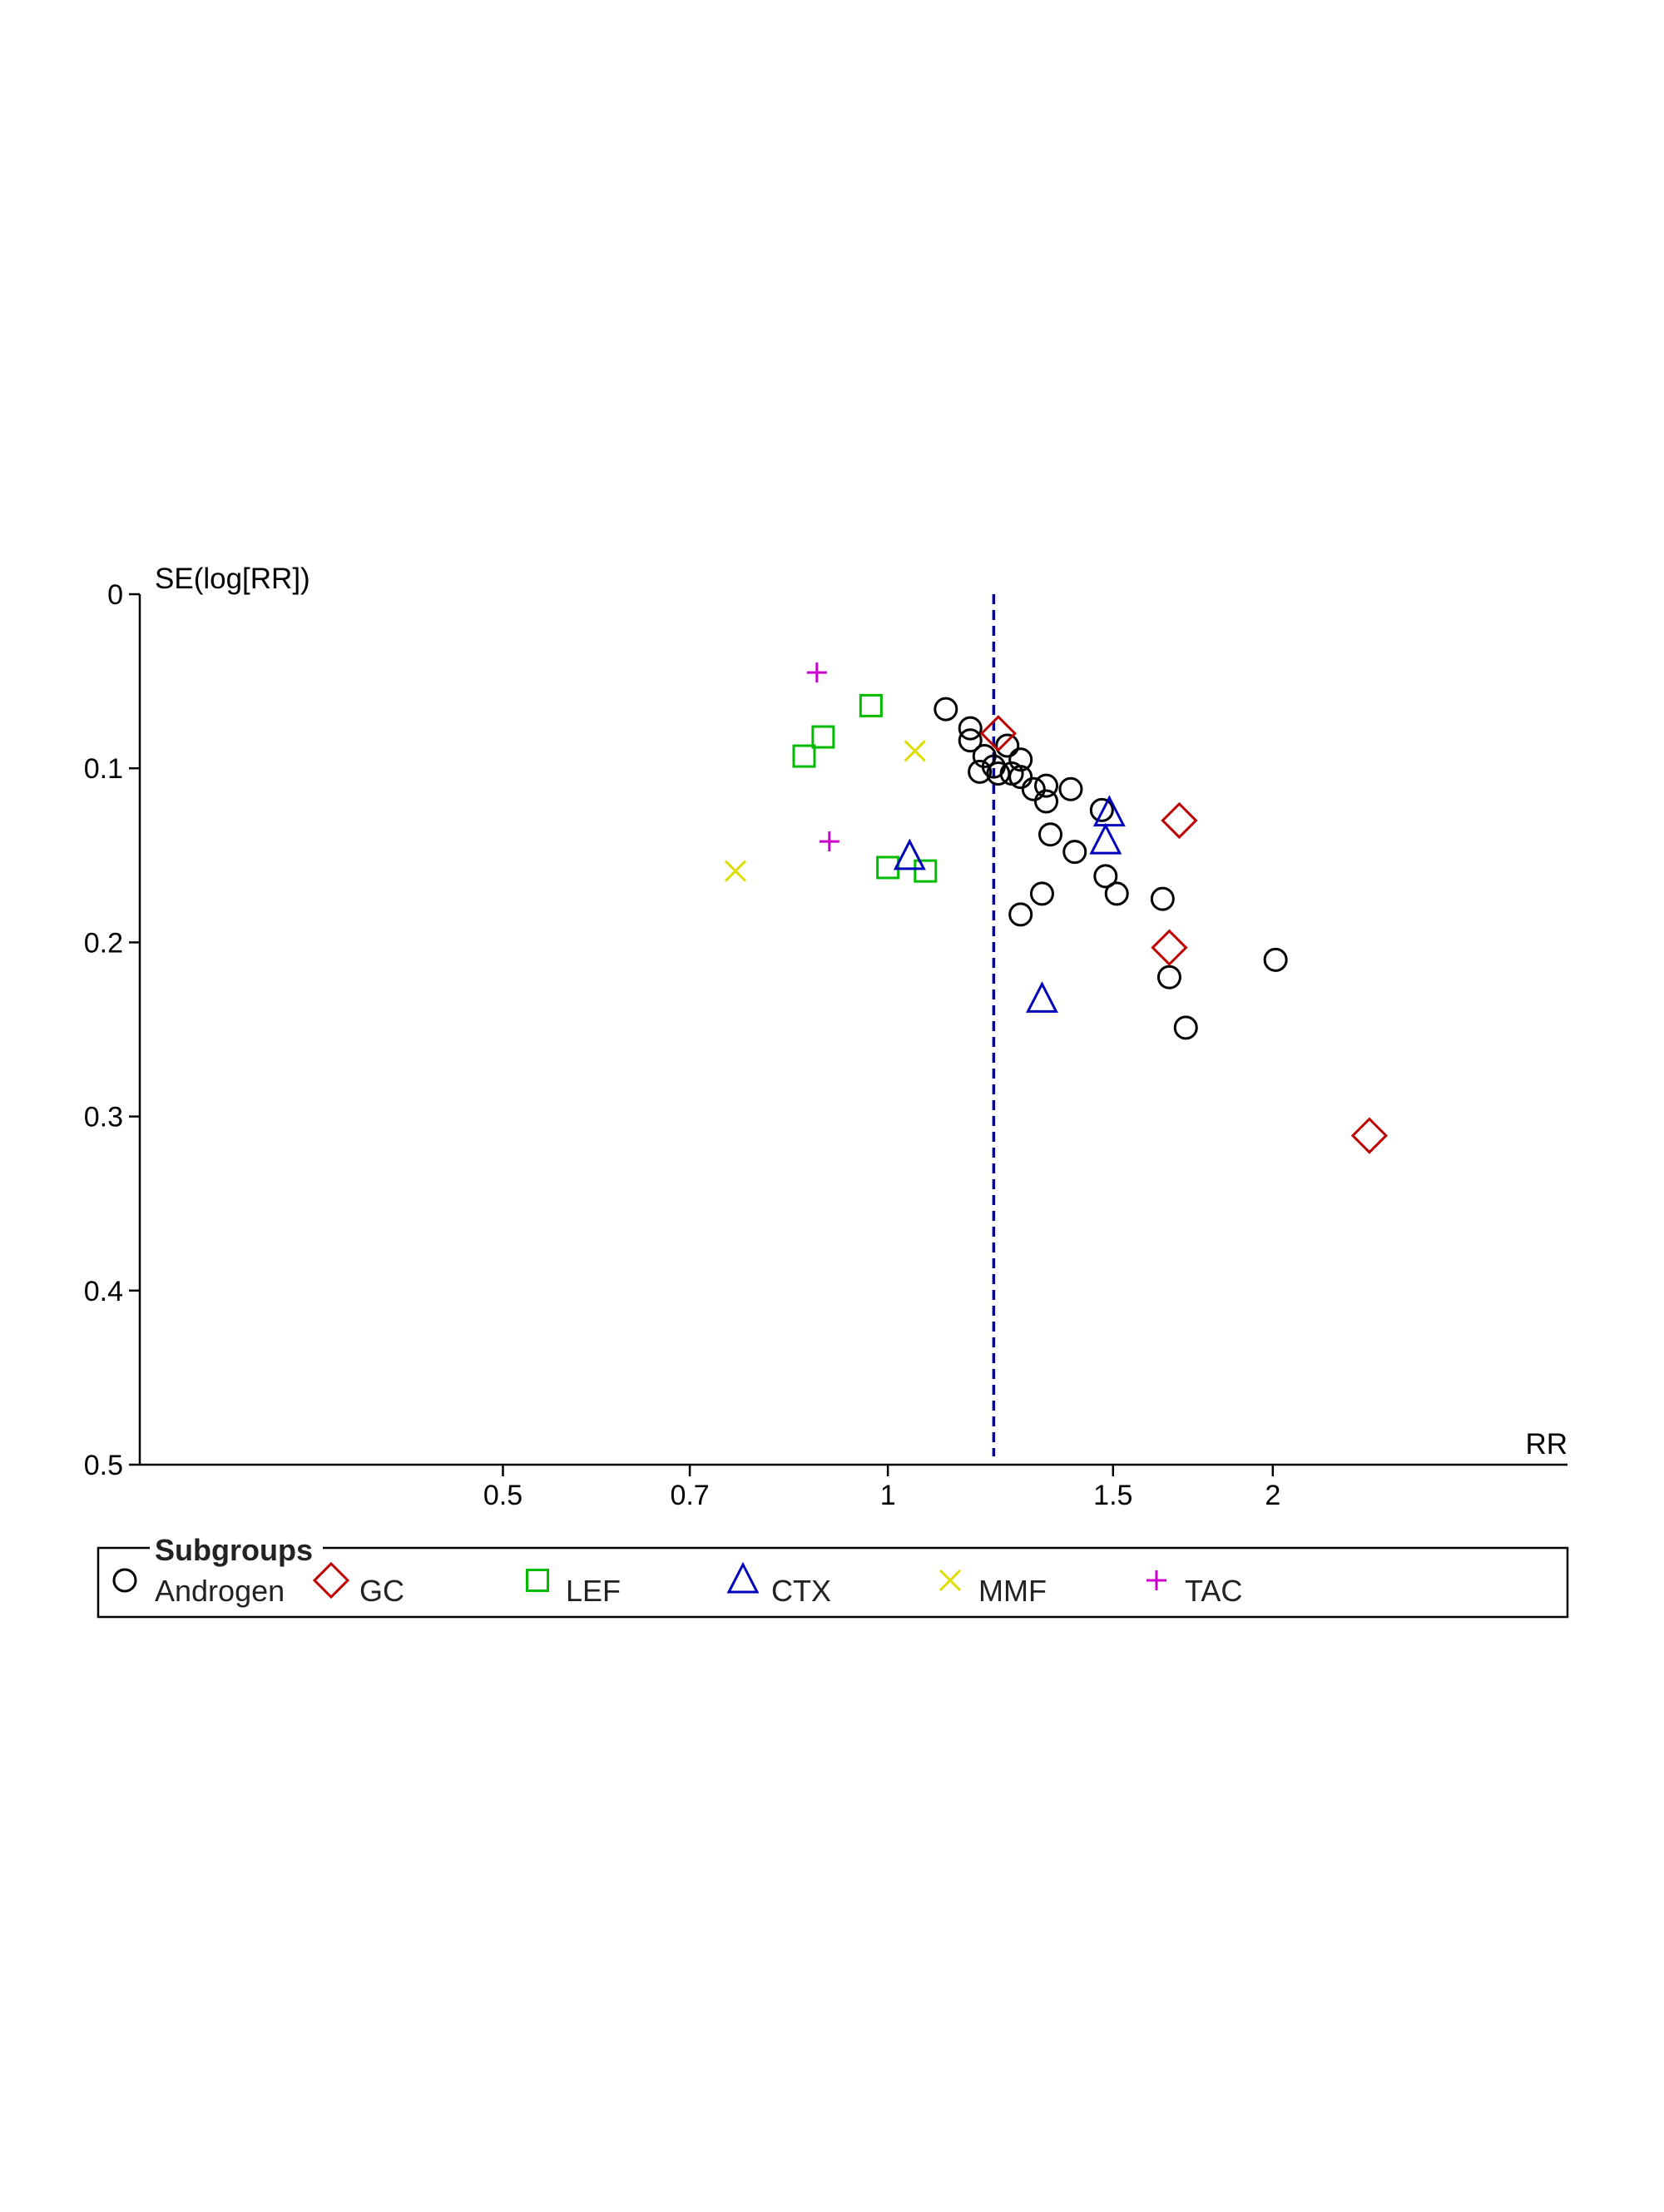 The image size is (1664, 2212). Describe the element at coordinates (103, 1118) in the screenshot. I see `y-tick-label: 0.3` at that location.